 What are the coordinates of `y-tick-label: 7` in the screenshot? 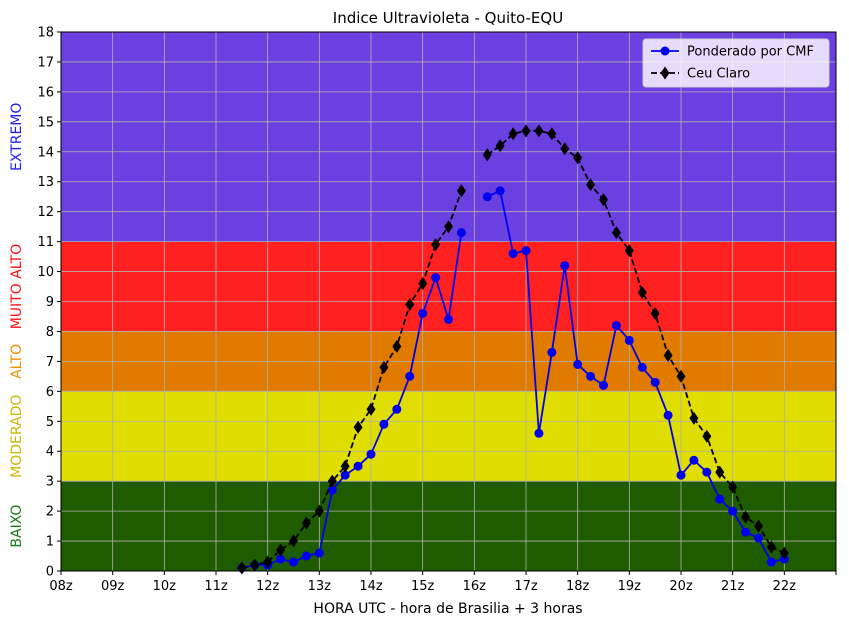 It's located at (50, 362).